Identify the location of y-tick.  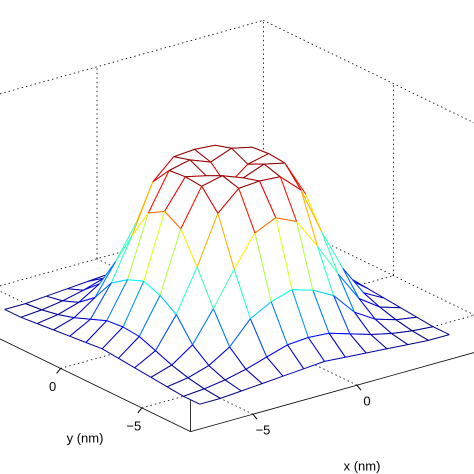
(58, 371).